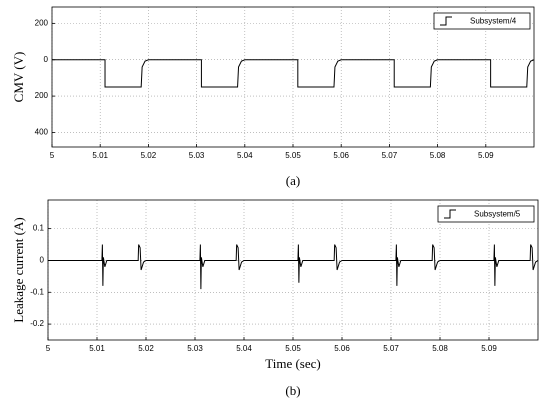 The width and height of the screenshot is (550, 403). Describe the element at coordinates (293, 363) in the screenshot. I see `x-axis-label: Time (sec)` at that location.